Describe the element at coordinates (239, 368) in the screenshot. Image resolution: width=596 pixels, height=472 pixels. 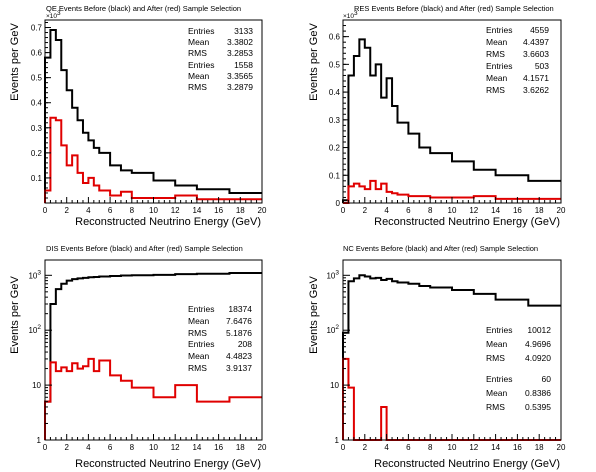
I see `stat-rms: 3.9137` at that location.